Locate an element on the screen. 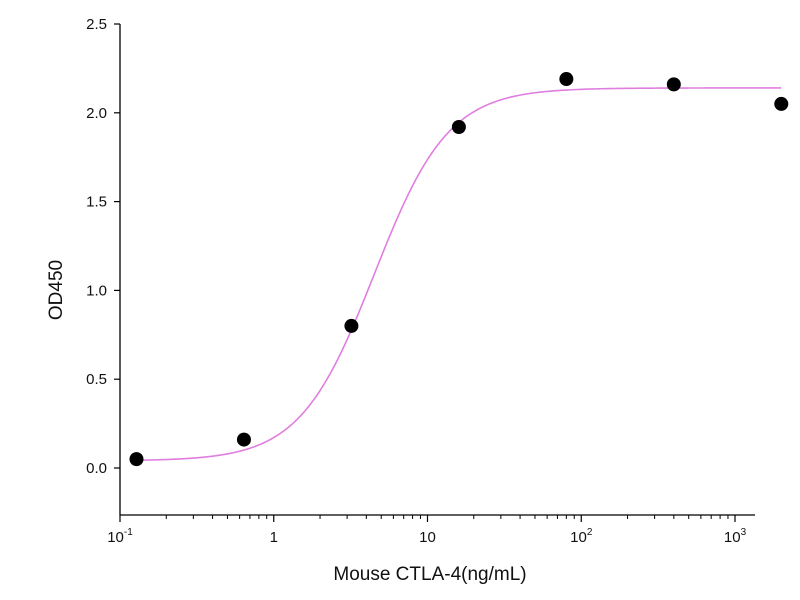 The height and width of the screenshot is (600, 800). y-tick-label: 2.0 is located at coordinates (96, 113).